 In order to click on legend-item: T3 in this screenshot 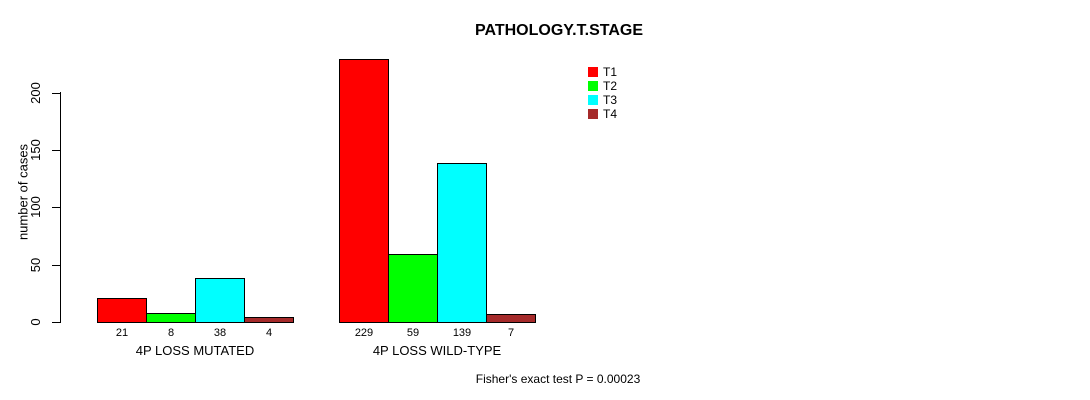, I will do `click(602, 100)`.